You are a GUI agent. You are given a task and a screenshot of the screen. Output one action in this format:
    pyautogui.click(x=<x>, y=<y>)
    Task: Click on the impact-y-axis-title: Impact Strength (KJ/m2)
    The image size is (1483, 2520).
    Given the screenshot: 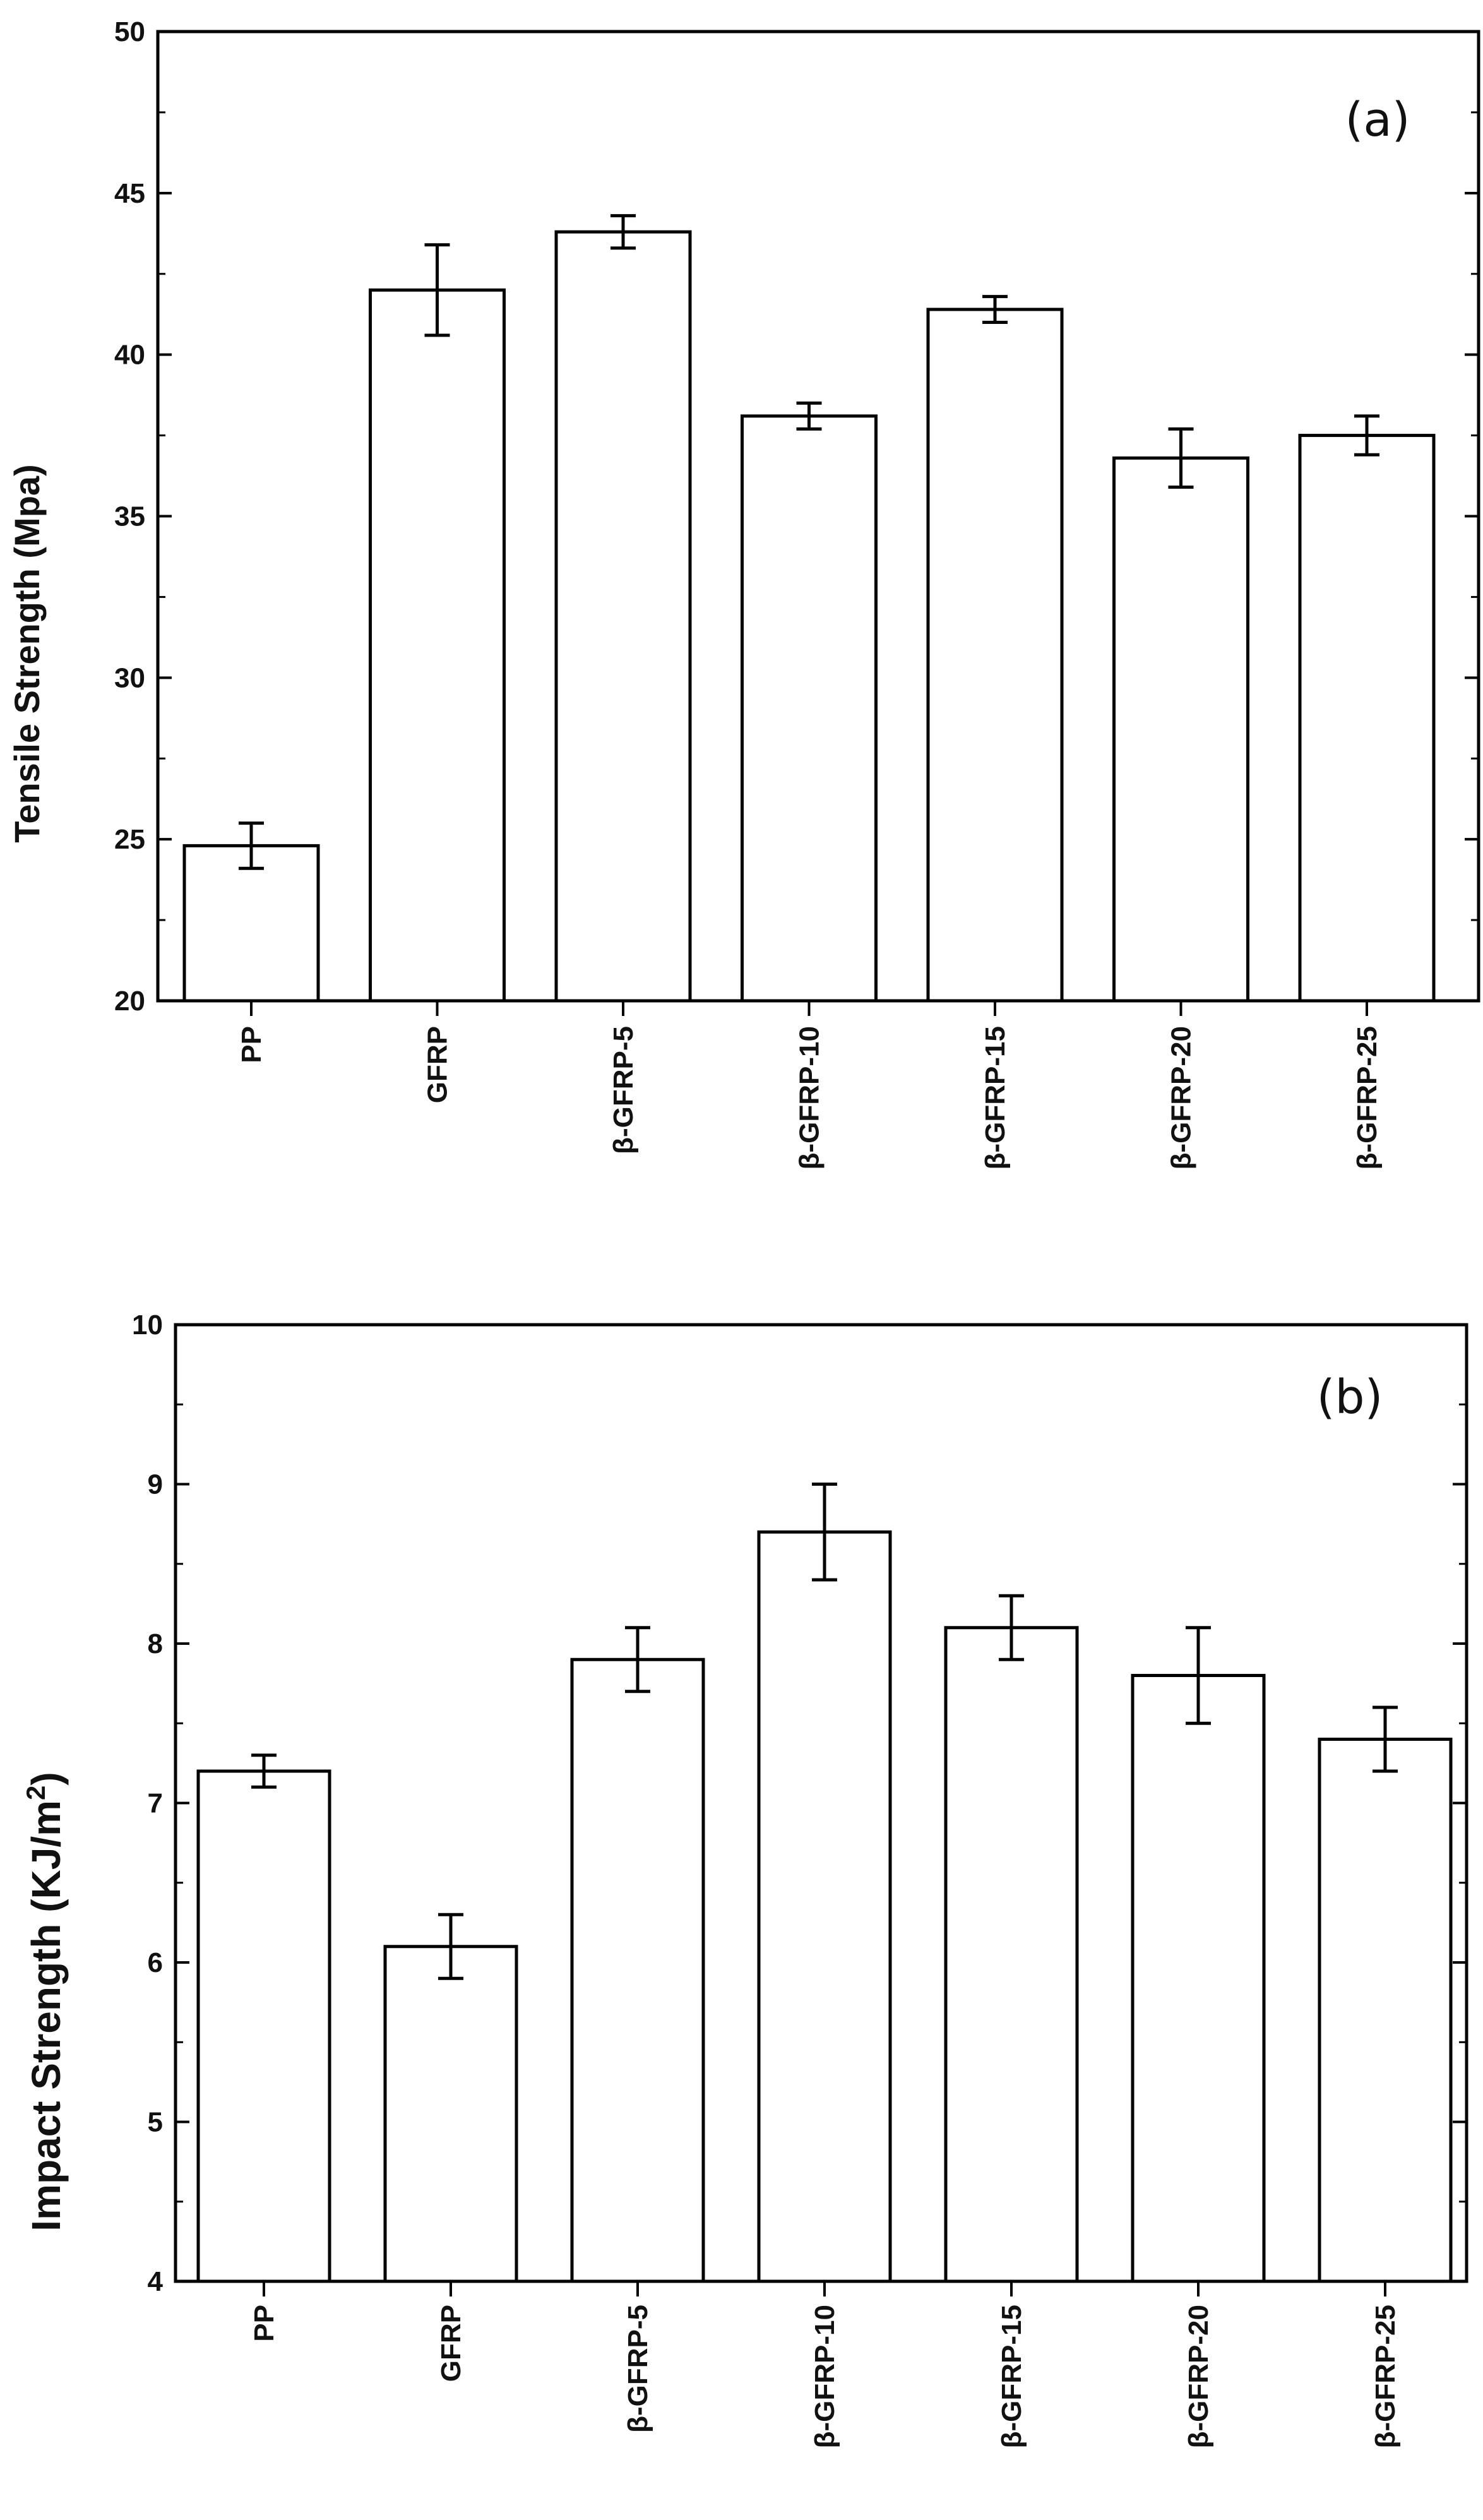 What is the action you would take?
    pyautogui.click(x=45, y=2001)
    